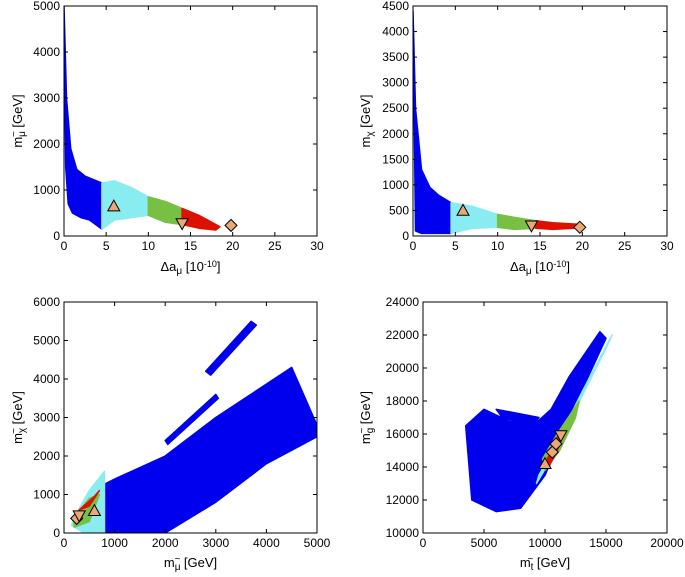 Image resolution: width=685 pixels, height=577 pixels. Describe the element at coordinates (165, 543) in the screenshot. I see `p3-xtick-label-2: 2000` at that location.